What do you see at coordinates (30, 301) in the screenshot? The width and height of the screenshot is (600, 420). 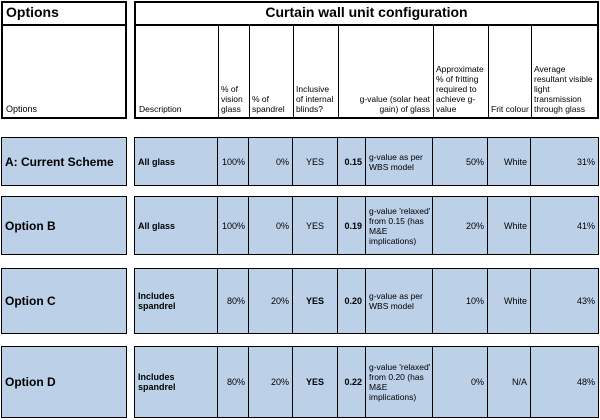 I see `option-name: Option C` at bounding box center [30, 301].